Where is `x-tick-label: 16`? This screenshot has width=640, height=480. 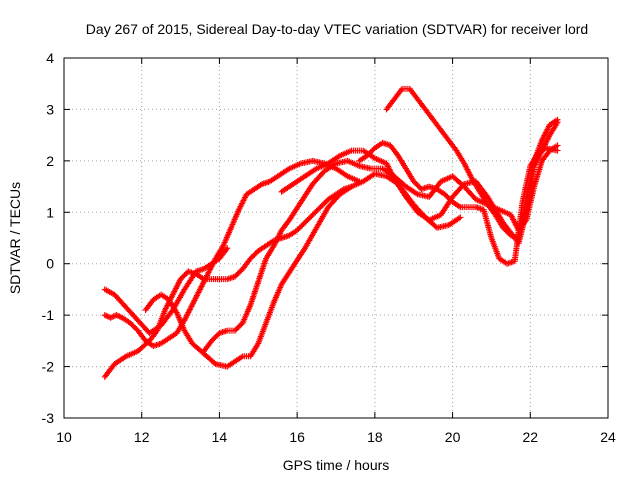 x-tick-label: 16 is located at coordinates (297, 437).